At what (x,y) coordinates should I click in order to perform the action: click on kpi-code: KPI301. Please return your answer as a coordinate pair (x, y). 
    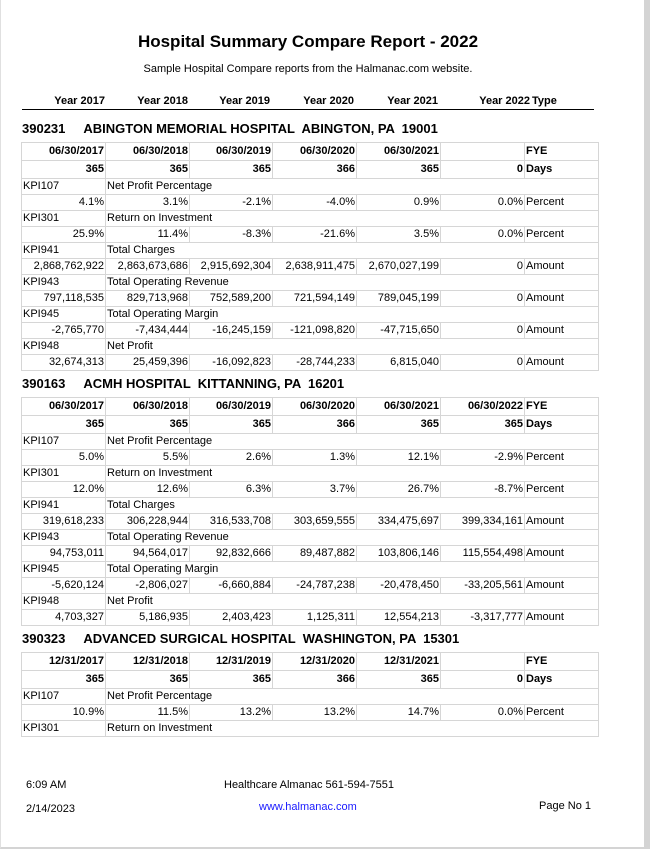
    Looking at the image, I should click on (63, 218).